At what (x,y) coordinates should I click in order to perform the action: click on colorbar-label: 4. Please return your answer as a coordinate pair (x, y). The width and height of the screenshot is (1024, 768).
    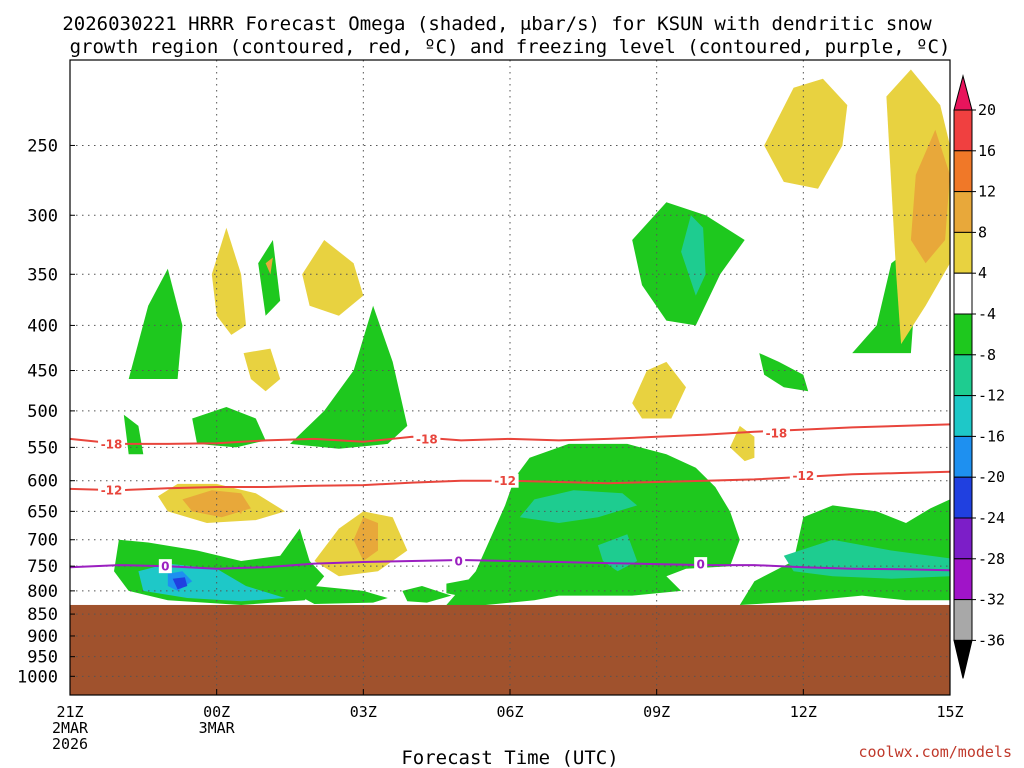
    Looking at the image, I should click on (982, 273).